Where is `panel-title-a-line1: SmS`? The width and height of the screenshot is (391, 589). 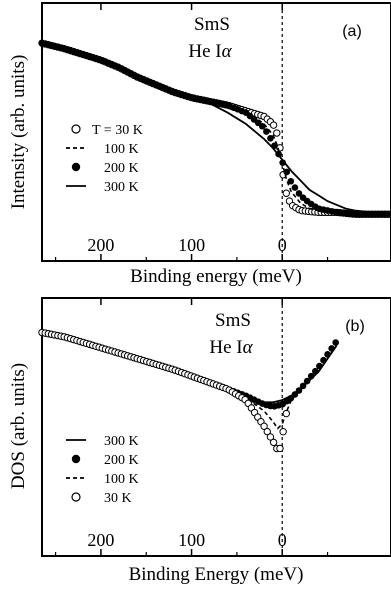
panel-title-a-line1: SmS is located at coordinates (212, 24).